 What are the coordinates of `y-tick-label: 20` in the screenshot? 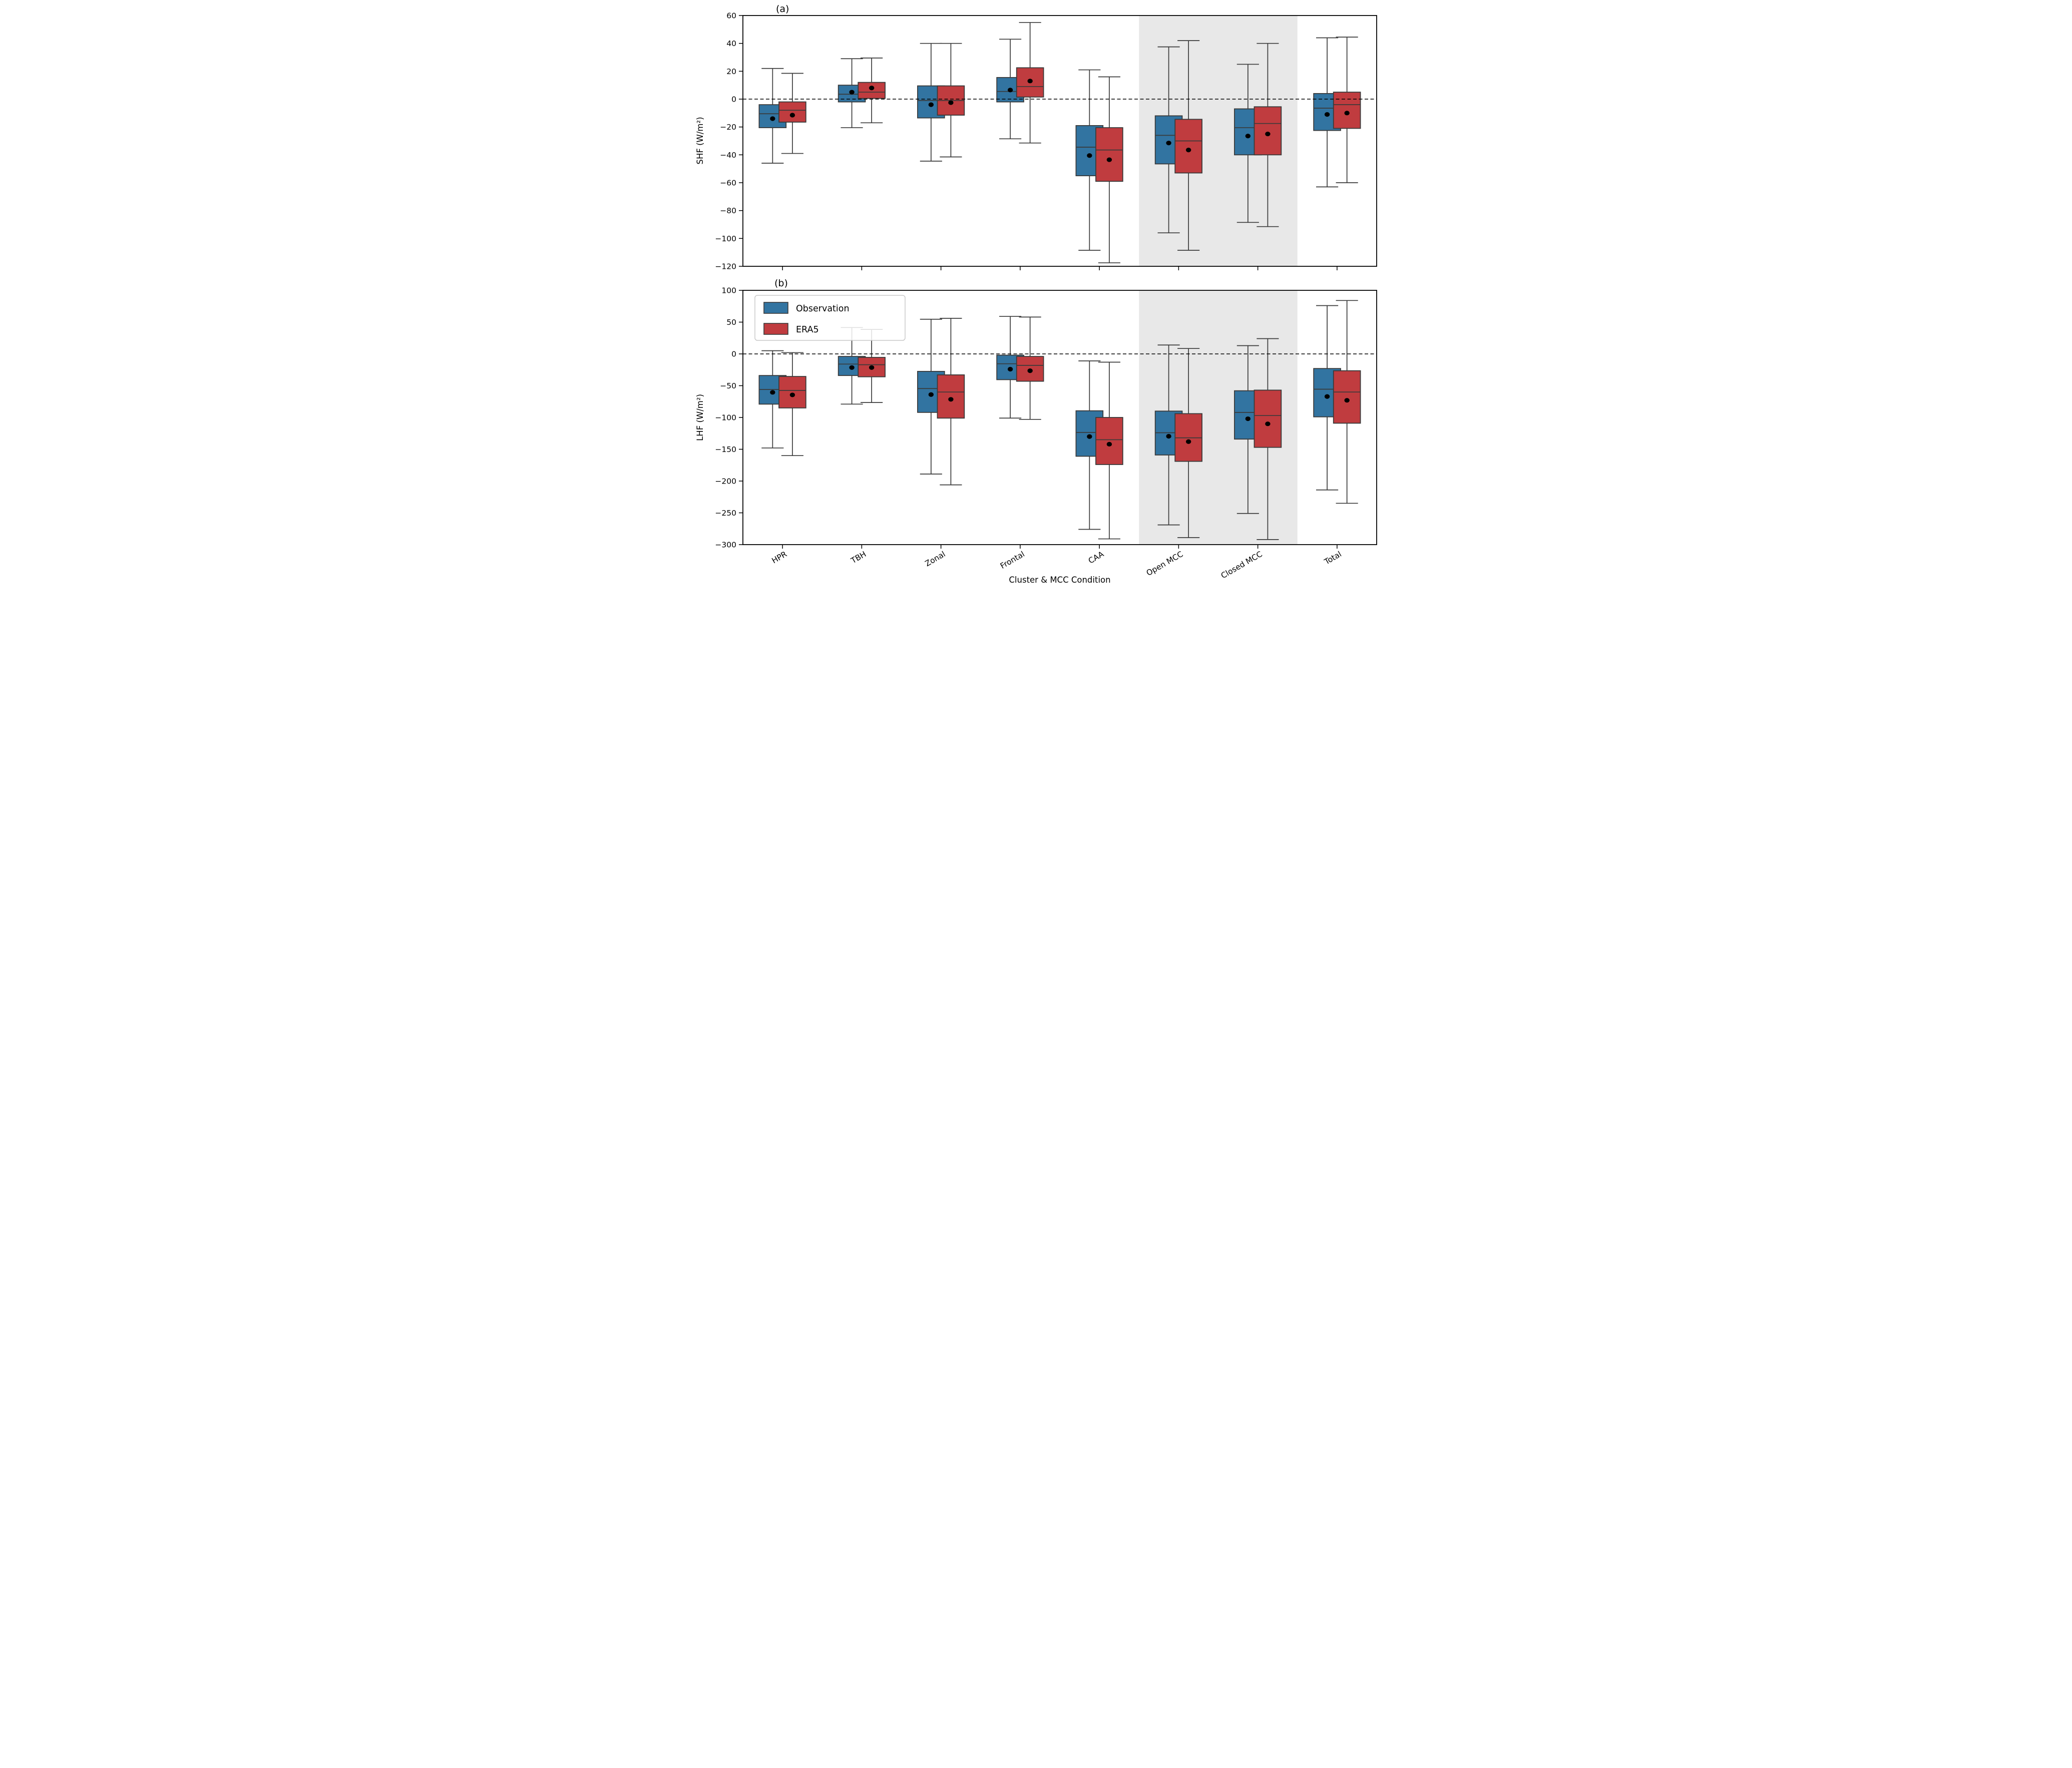 It's located at (731, 71).